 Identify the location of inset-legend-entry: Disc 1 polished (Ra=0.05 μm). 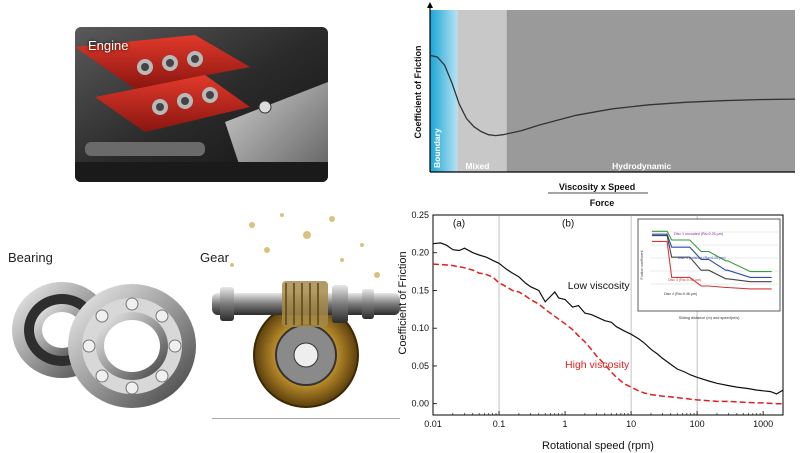
(702, 258).